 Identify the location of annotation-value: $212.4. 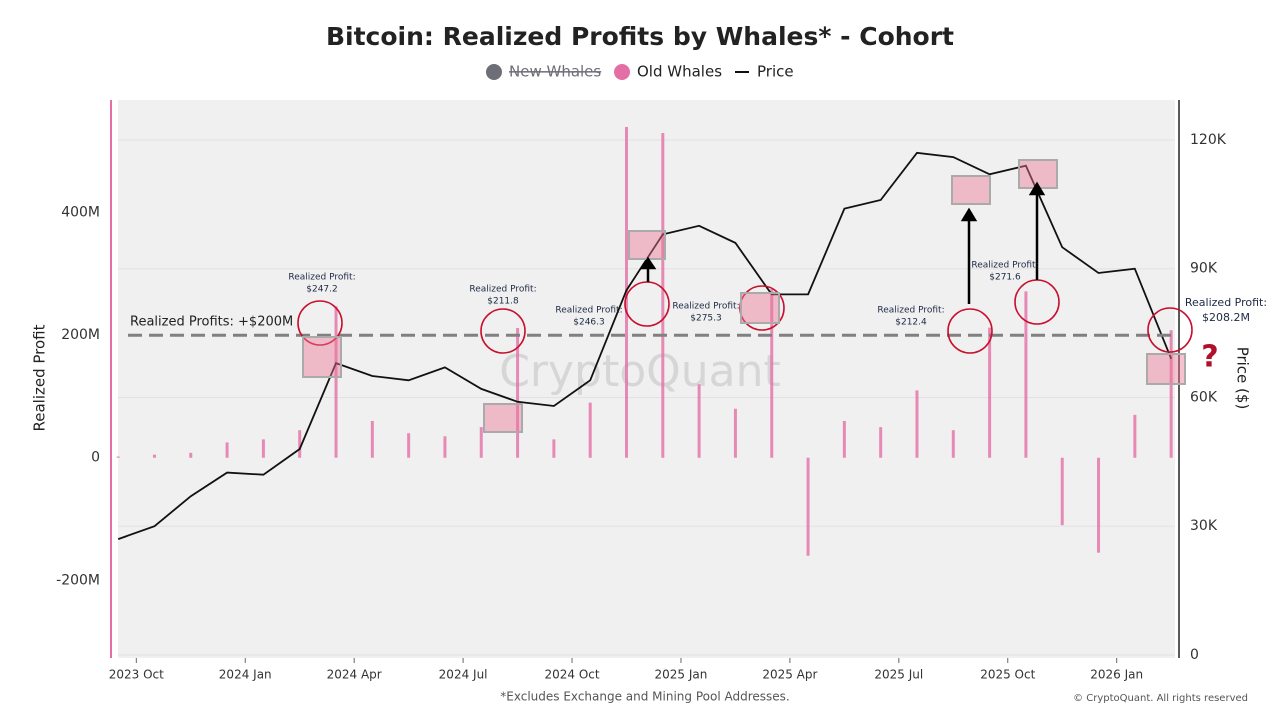
(911, 323).